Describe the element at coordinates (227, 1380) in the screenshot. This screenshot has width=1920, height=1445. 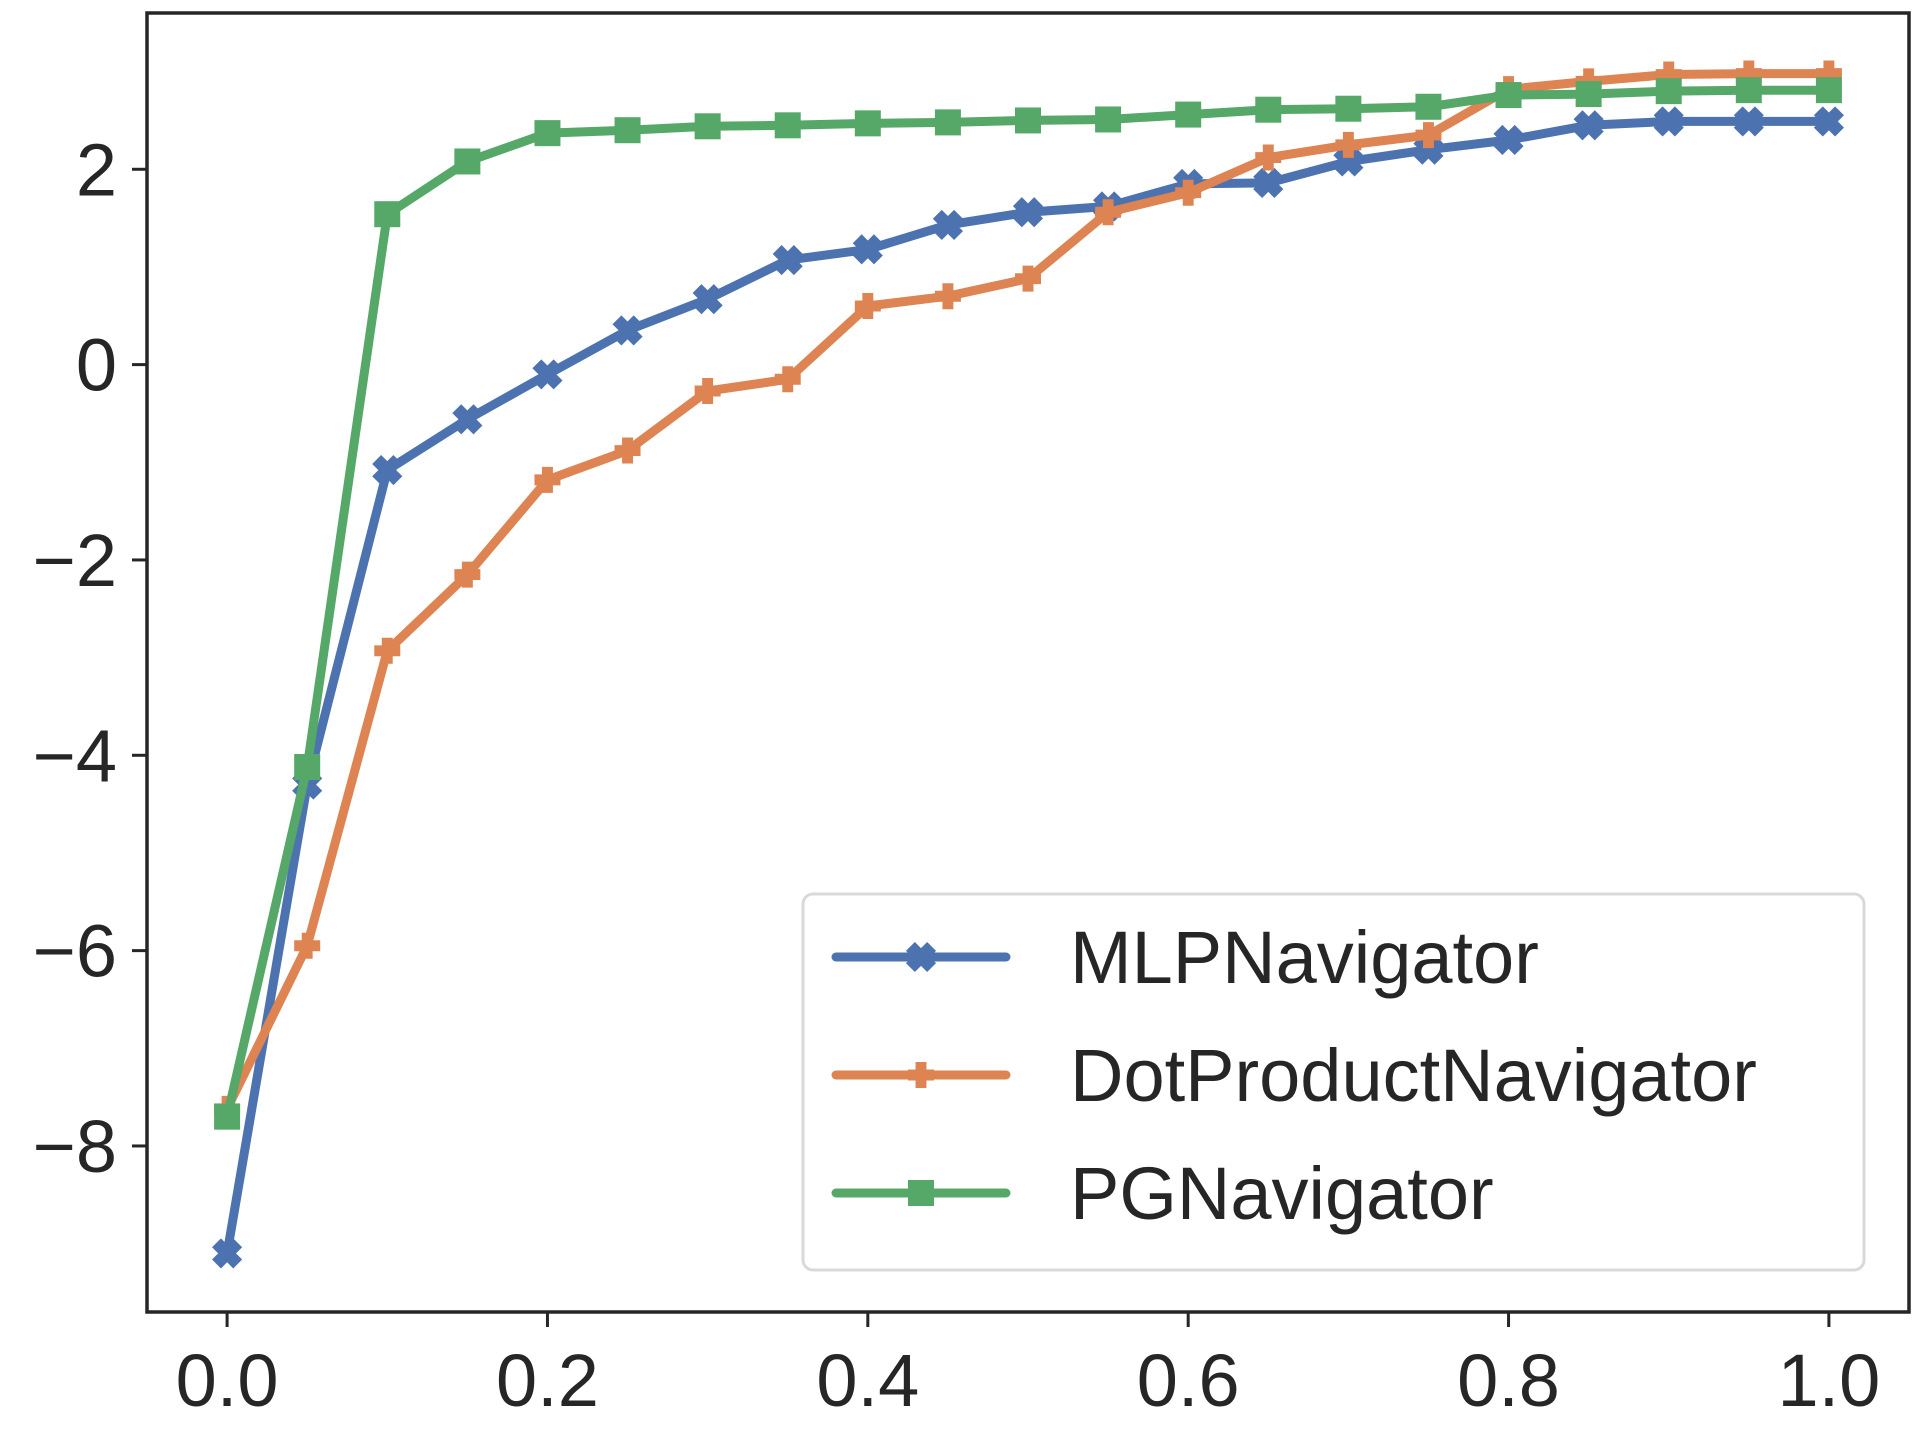
I see `x-tick-label: 0.0` at that location.